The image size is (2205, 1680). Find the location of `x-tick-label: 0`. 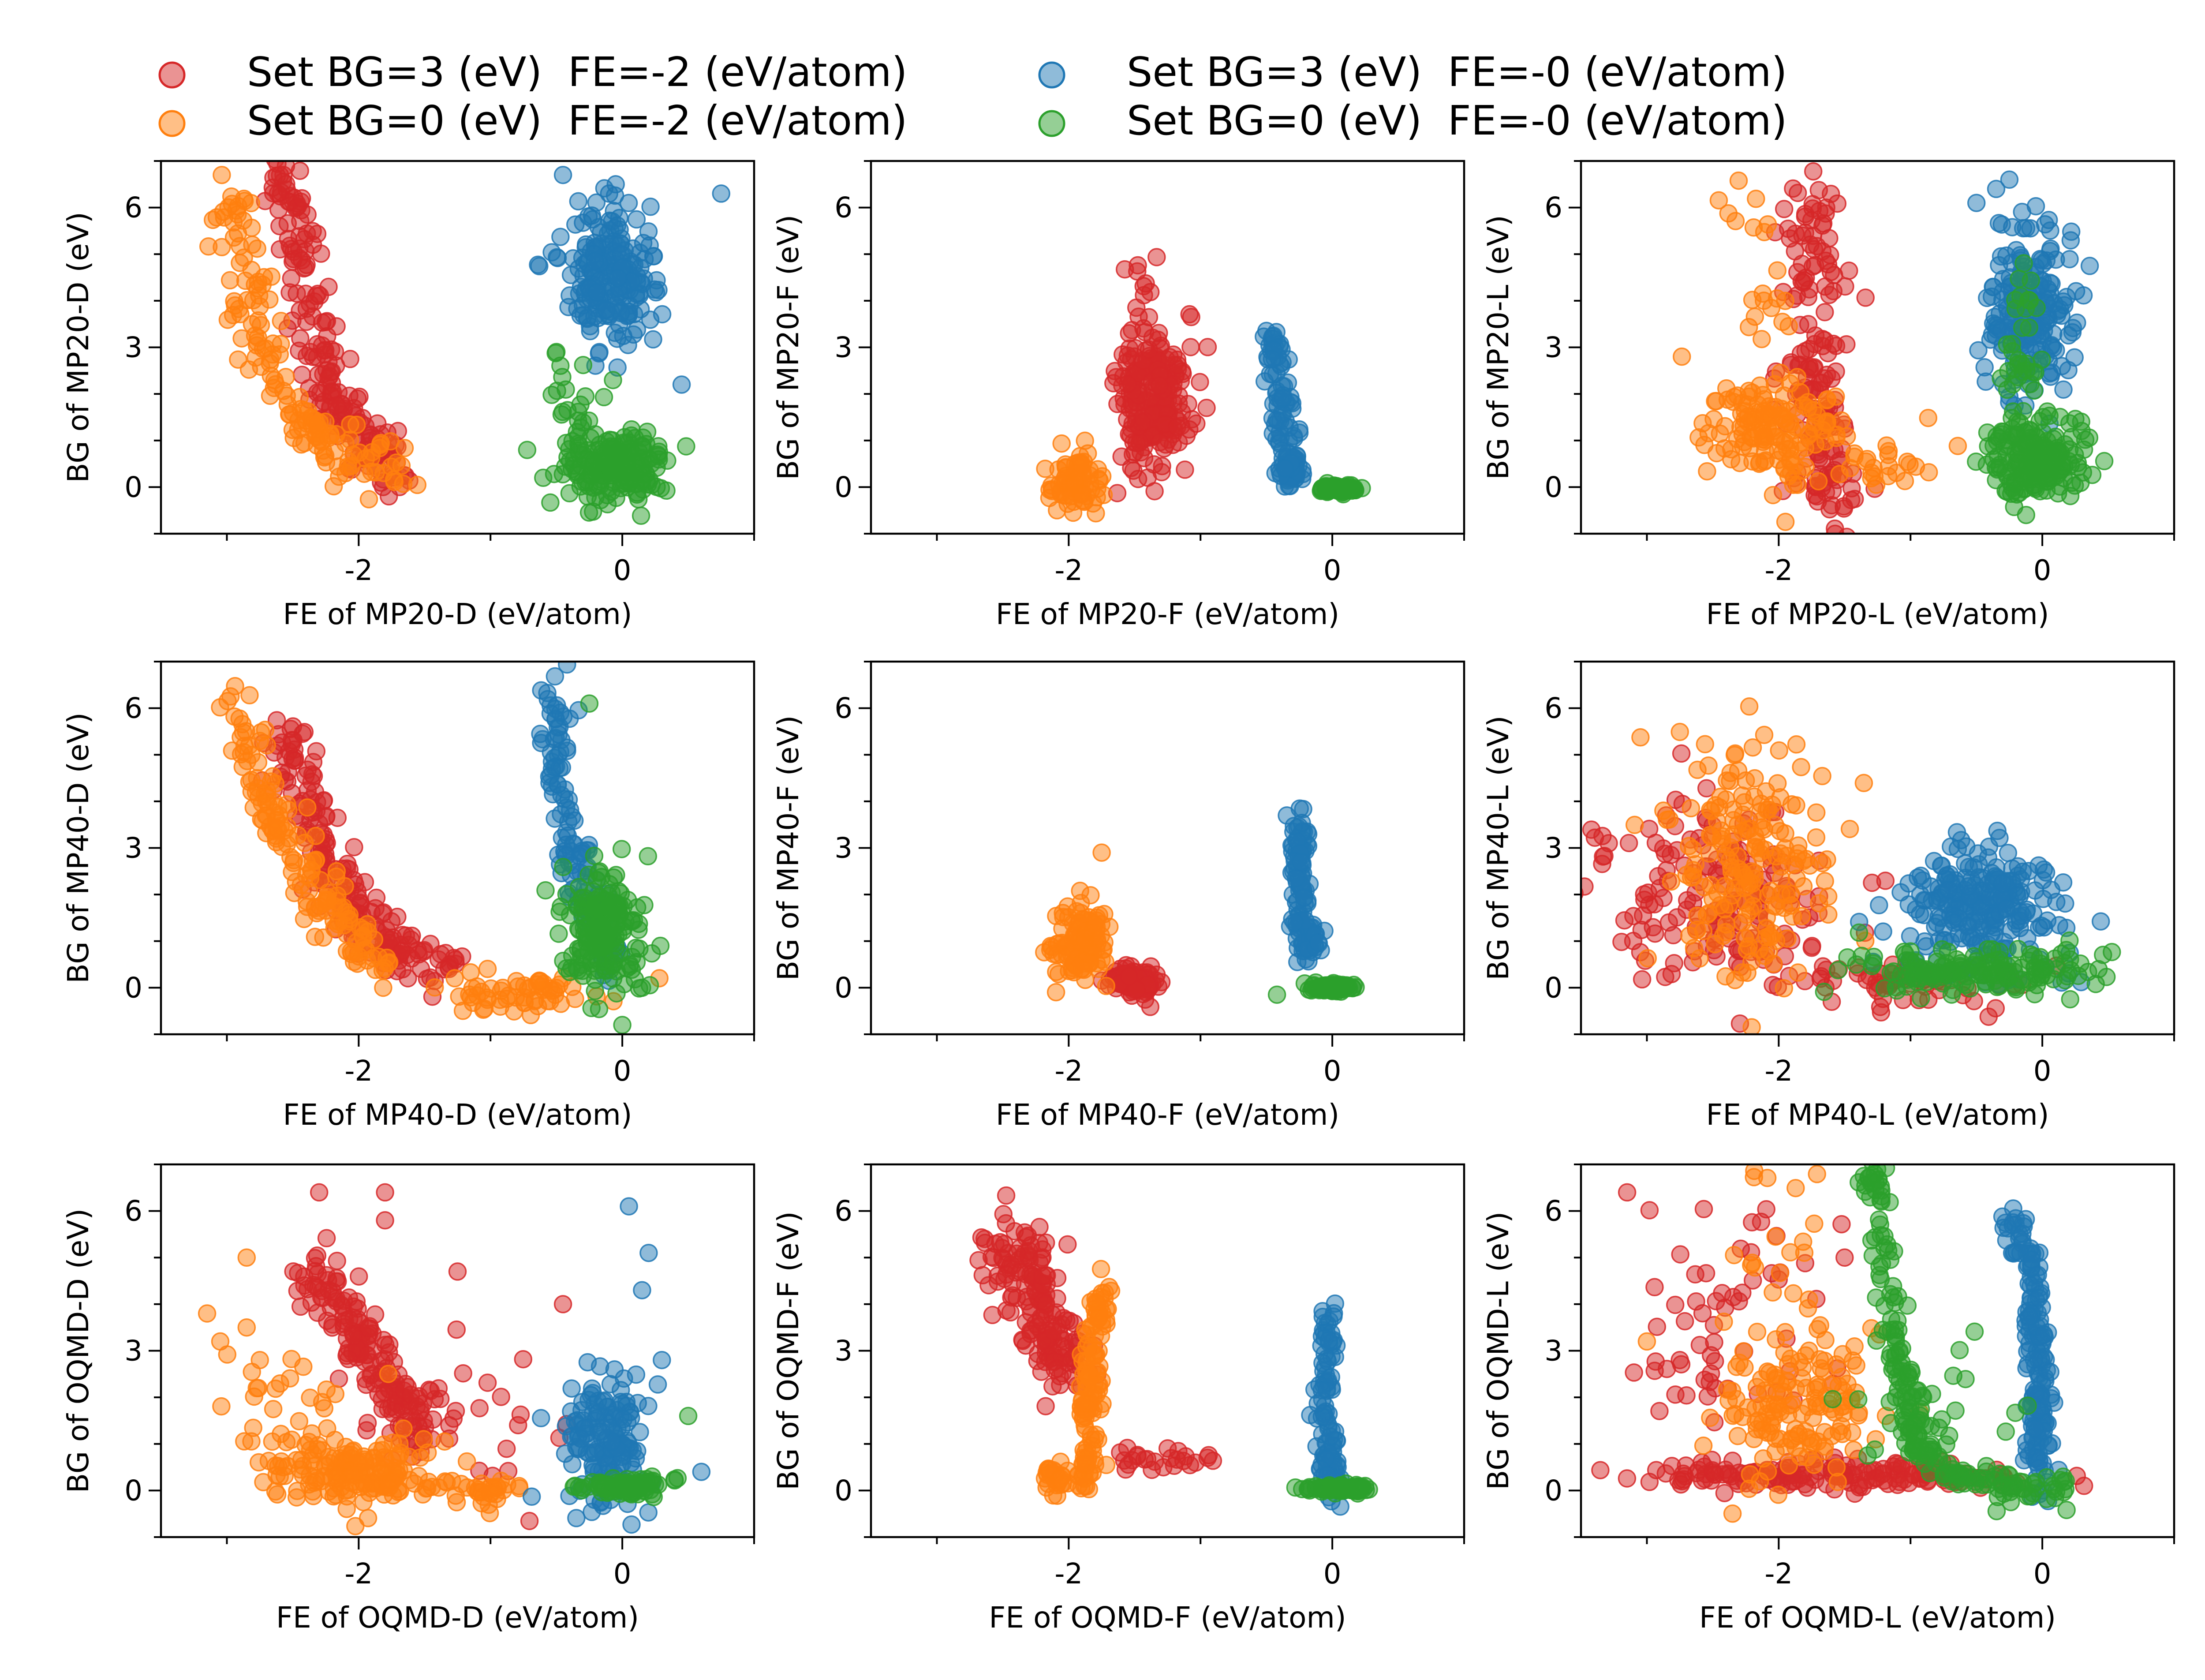

x-tick-label: 0 is located at coordinates (2042, 571).